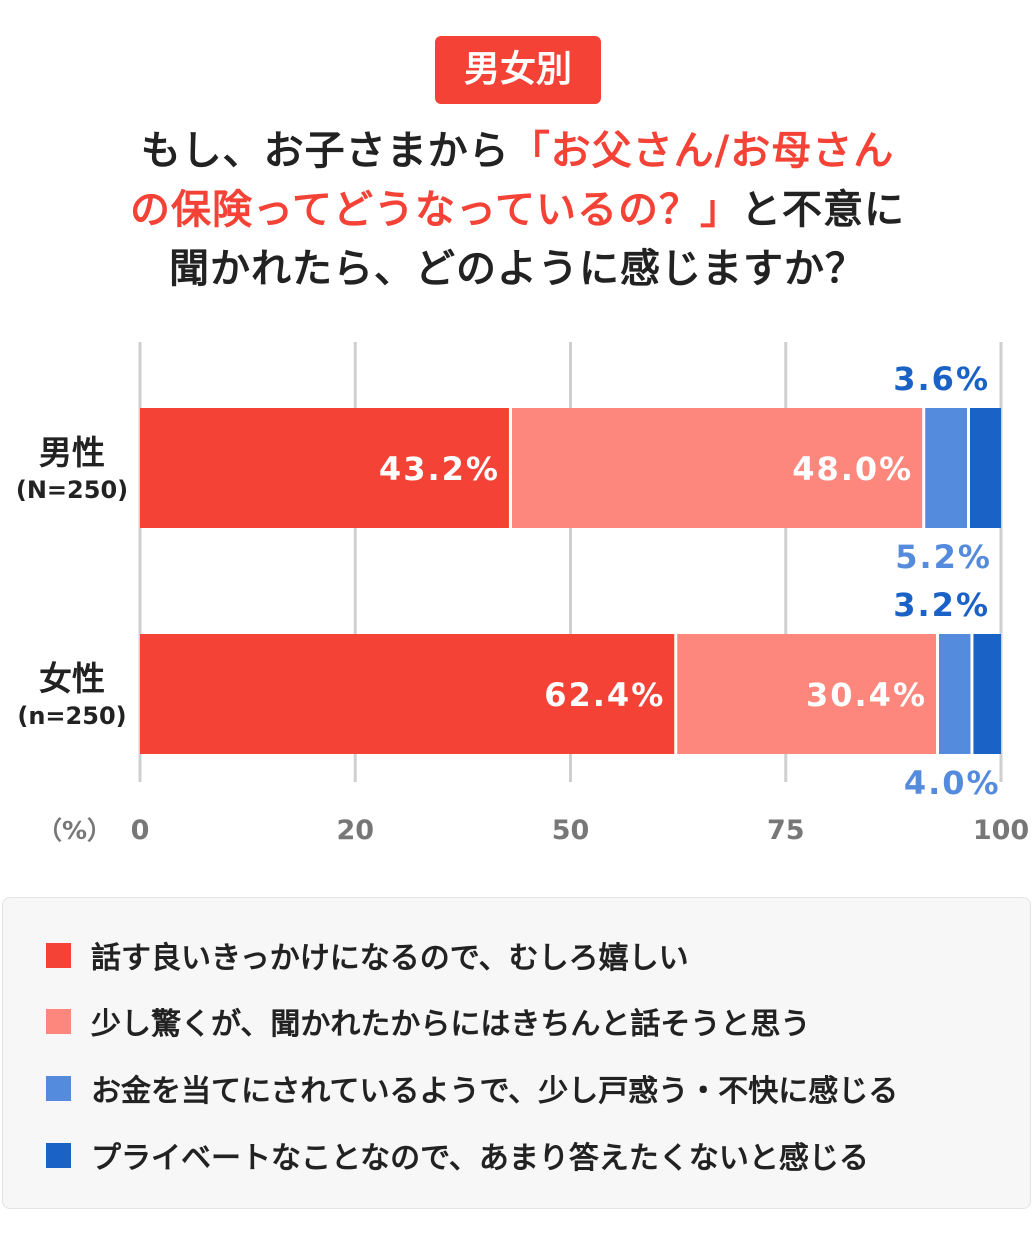 The image size is (1035, 1248). What do you see at coordinates (941, 379) in the screenshot?
I see `data-label: 3.6%` at bounding box center [941, 379].